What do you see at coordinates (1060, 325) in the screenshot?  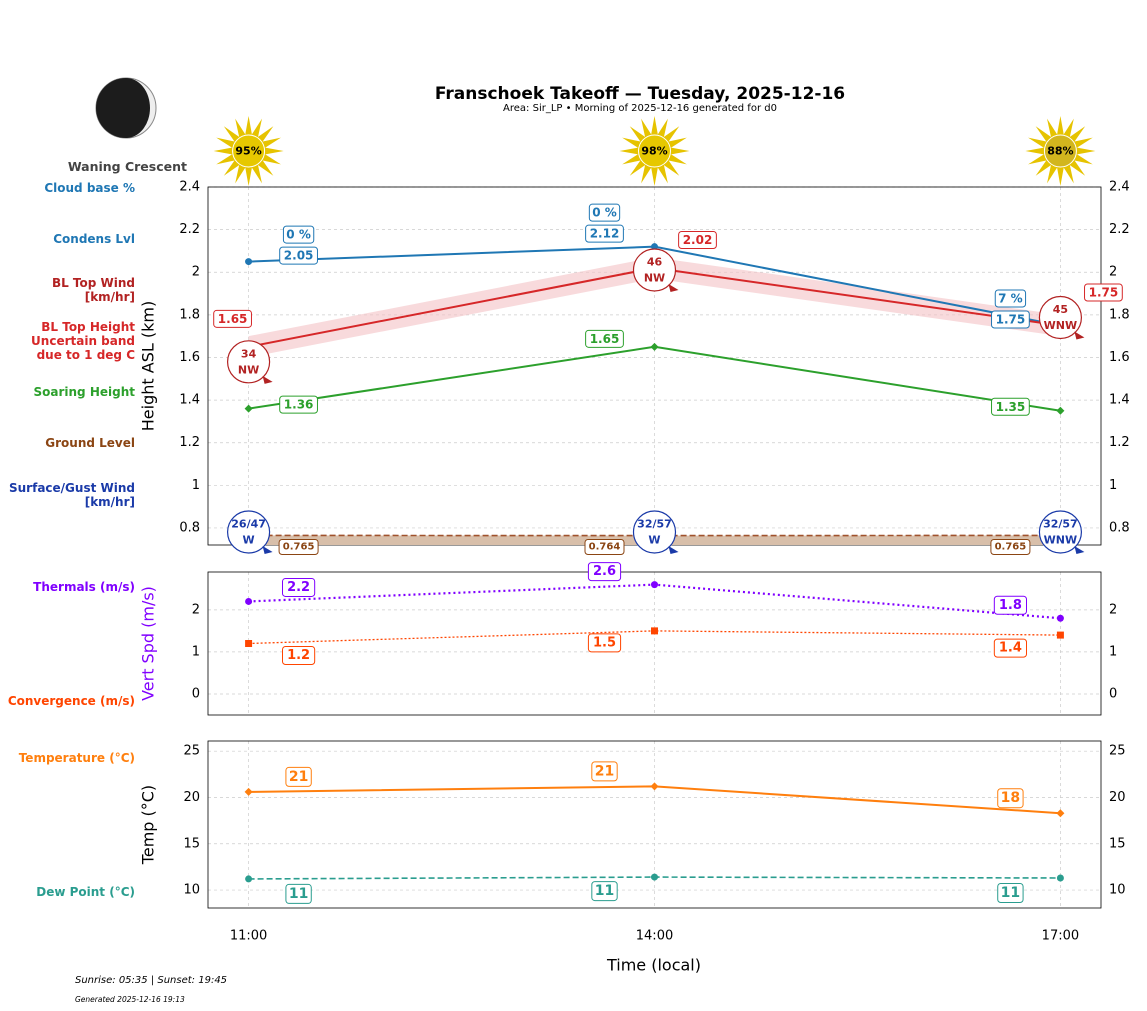 I see `bl-wind-barb-direction: WNW` at bounding box center [1060, 325].